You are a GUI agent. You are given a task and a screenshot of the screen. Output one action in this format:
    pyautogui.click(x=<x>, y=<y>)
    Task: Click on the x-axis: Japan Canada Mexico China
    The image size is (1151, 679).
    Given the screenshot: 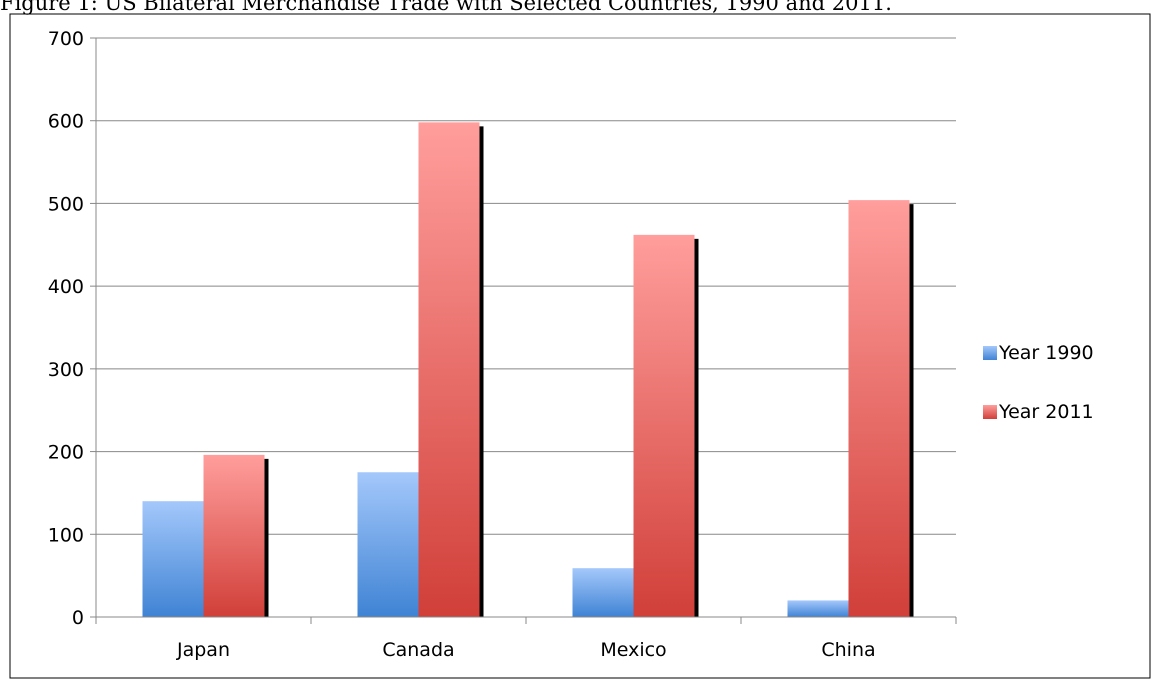 What is the action you would take?
    pyautogui.click(x=526, y=638)
    